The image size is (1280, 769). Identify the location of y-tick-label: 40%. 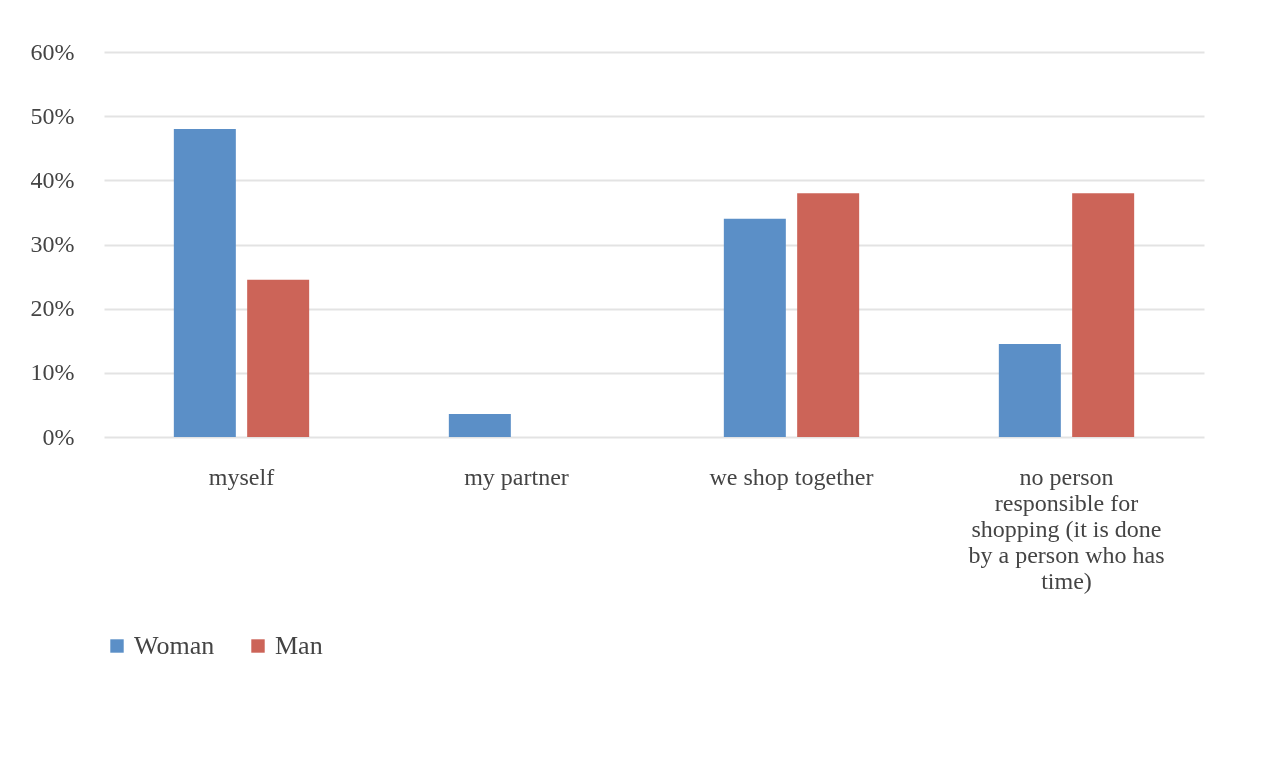
(52, 179).